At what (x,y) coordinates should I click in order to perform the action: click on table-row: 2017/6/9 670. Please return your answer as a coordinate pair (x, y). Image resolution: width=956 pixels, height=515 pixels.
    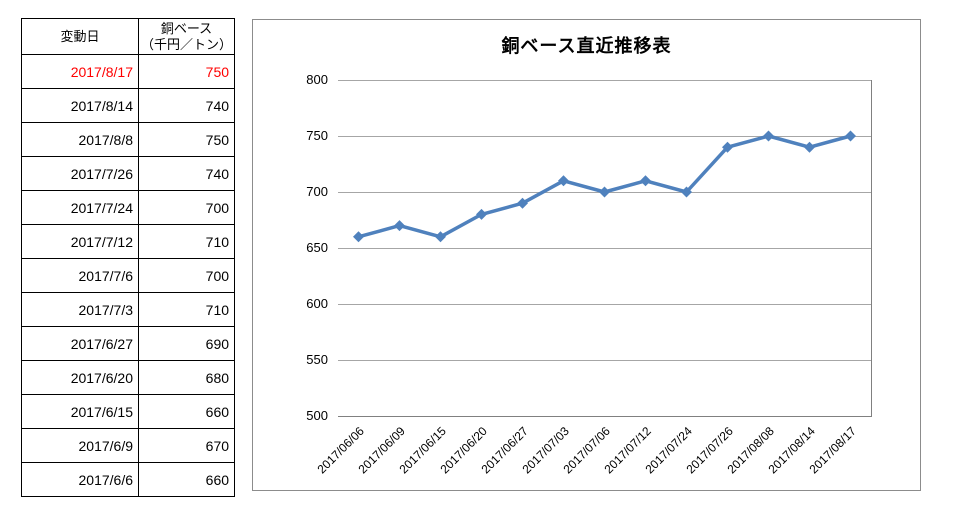
    Looking at the image, I should click on (128, 445).